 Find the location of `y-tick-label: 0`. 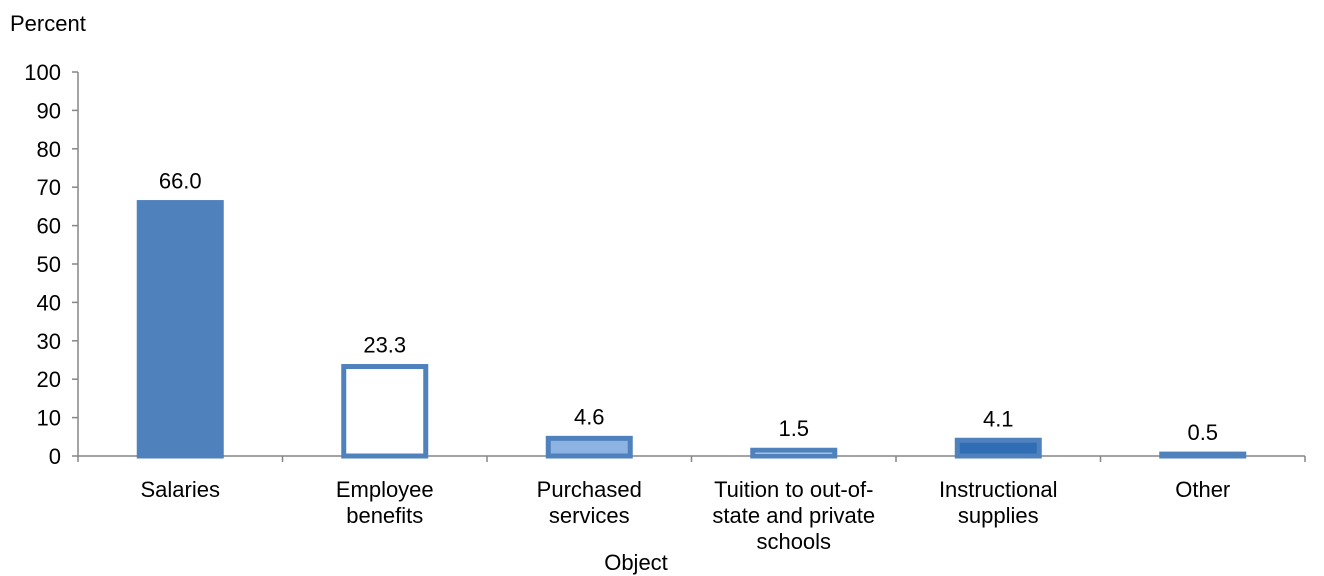

y-tick-label: 0 is located at coordinates (55, 456).